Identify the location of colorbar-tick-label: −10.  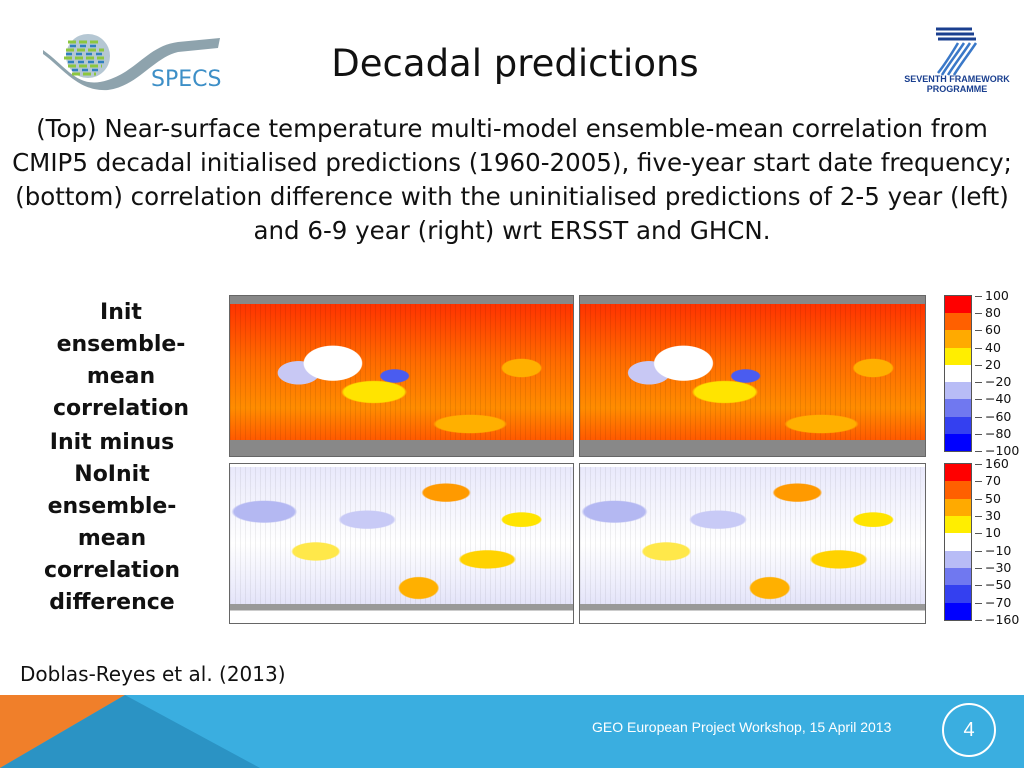
(993, 550).